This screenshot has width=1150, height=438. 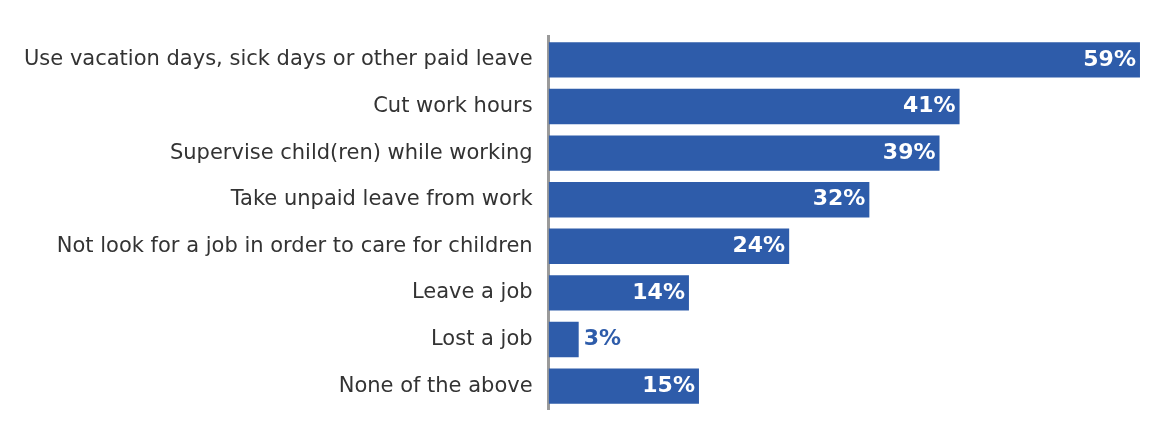 I want to click on data-label: 15%, so click(x=668, y=384).